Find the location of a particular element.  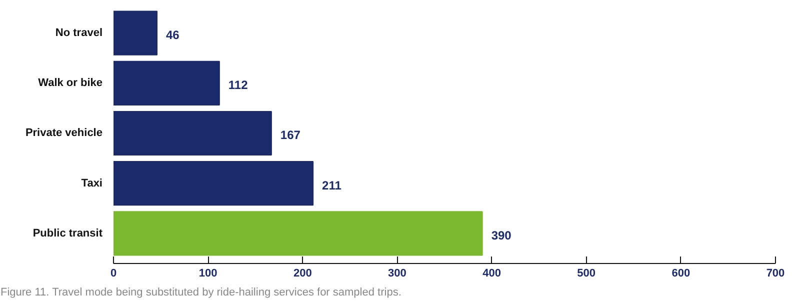

y-tick-label: Walk or bike is located at coordinates (70, 83).